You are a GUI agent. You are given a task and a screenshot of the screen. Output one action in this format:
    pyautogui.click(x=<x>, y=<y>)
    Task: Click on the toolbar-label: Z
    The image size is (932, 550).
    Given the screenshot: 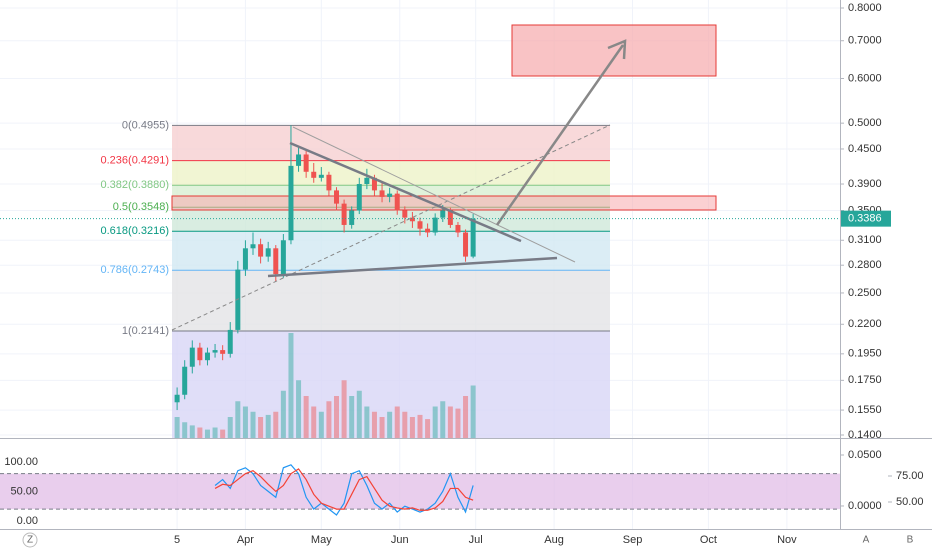 What is the action you would take?
    pyautogui.click(x=30, y=540)
    